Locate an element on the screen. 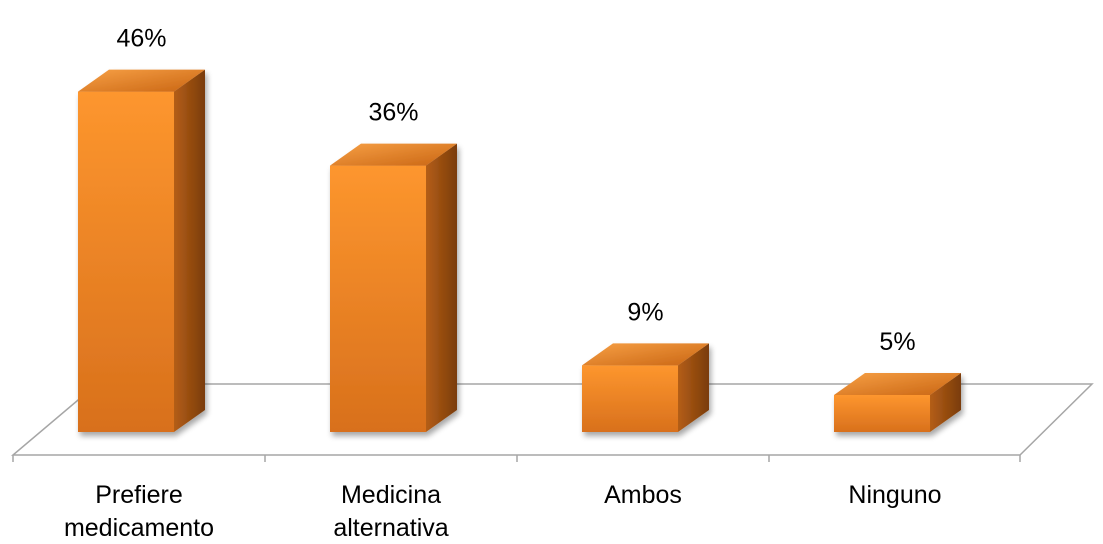 Image resolution: width=1103 pixels, height=544 pixels. floor-plane is located at coordinates (552, 419).